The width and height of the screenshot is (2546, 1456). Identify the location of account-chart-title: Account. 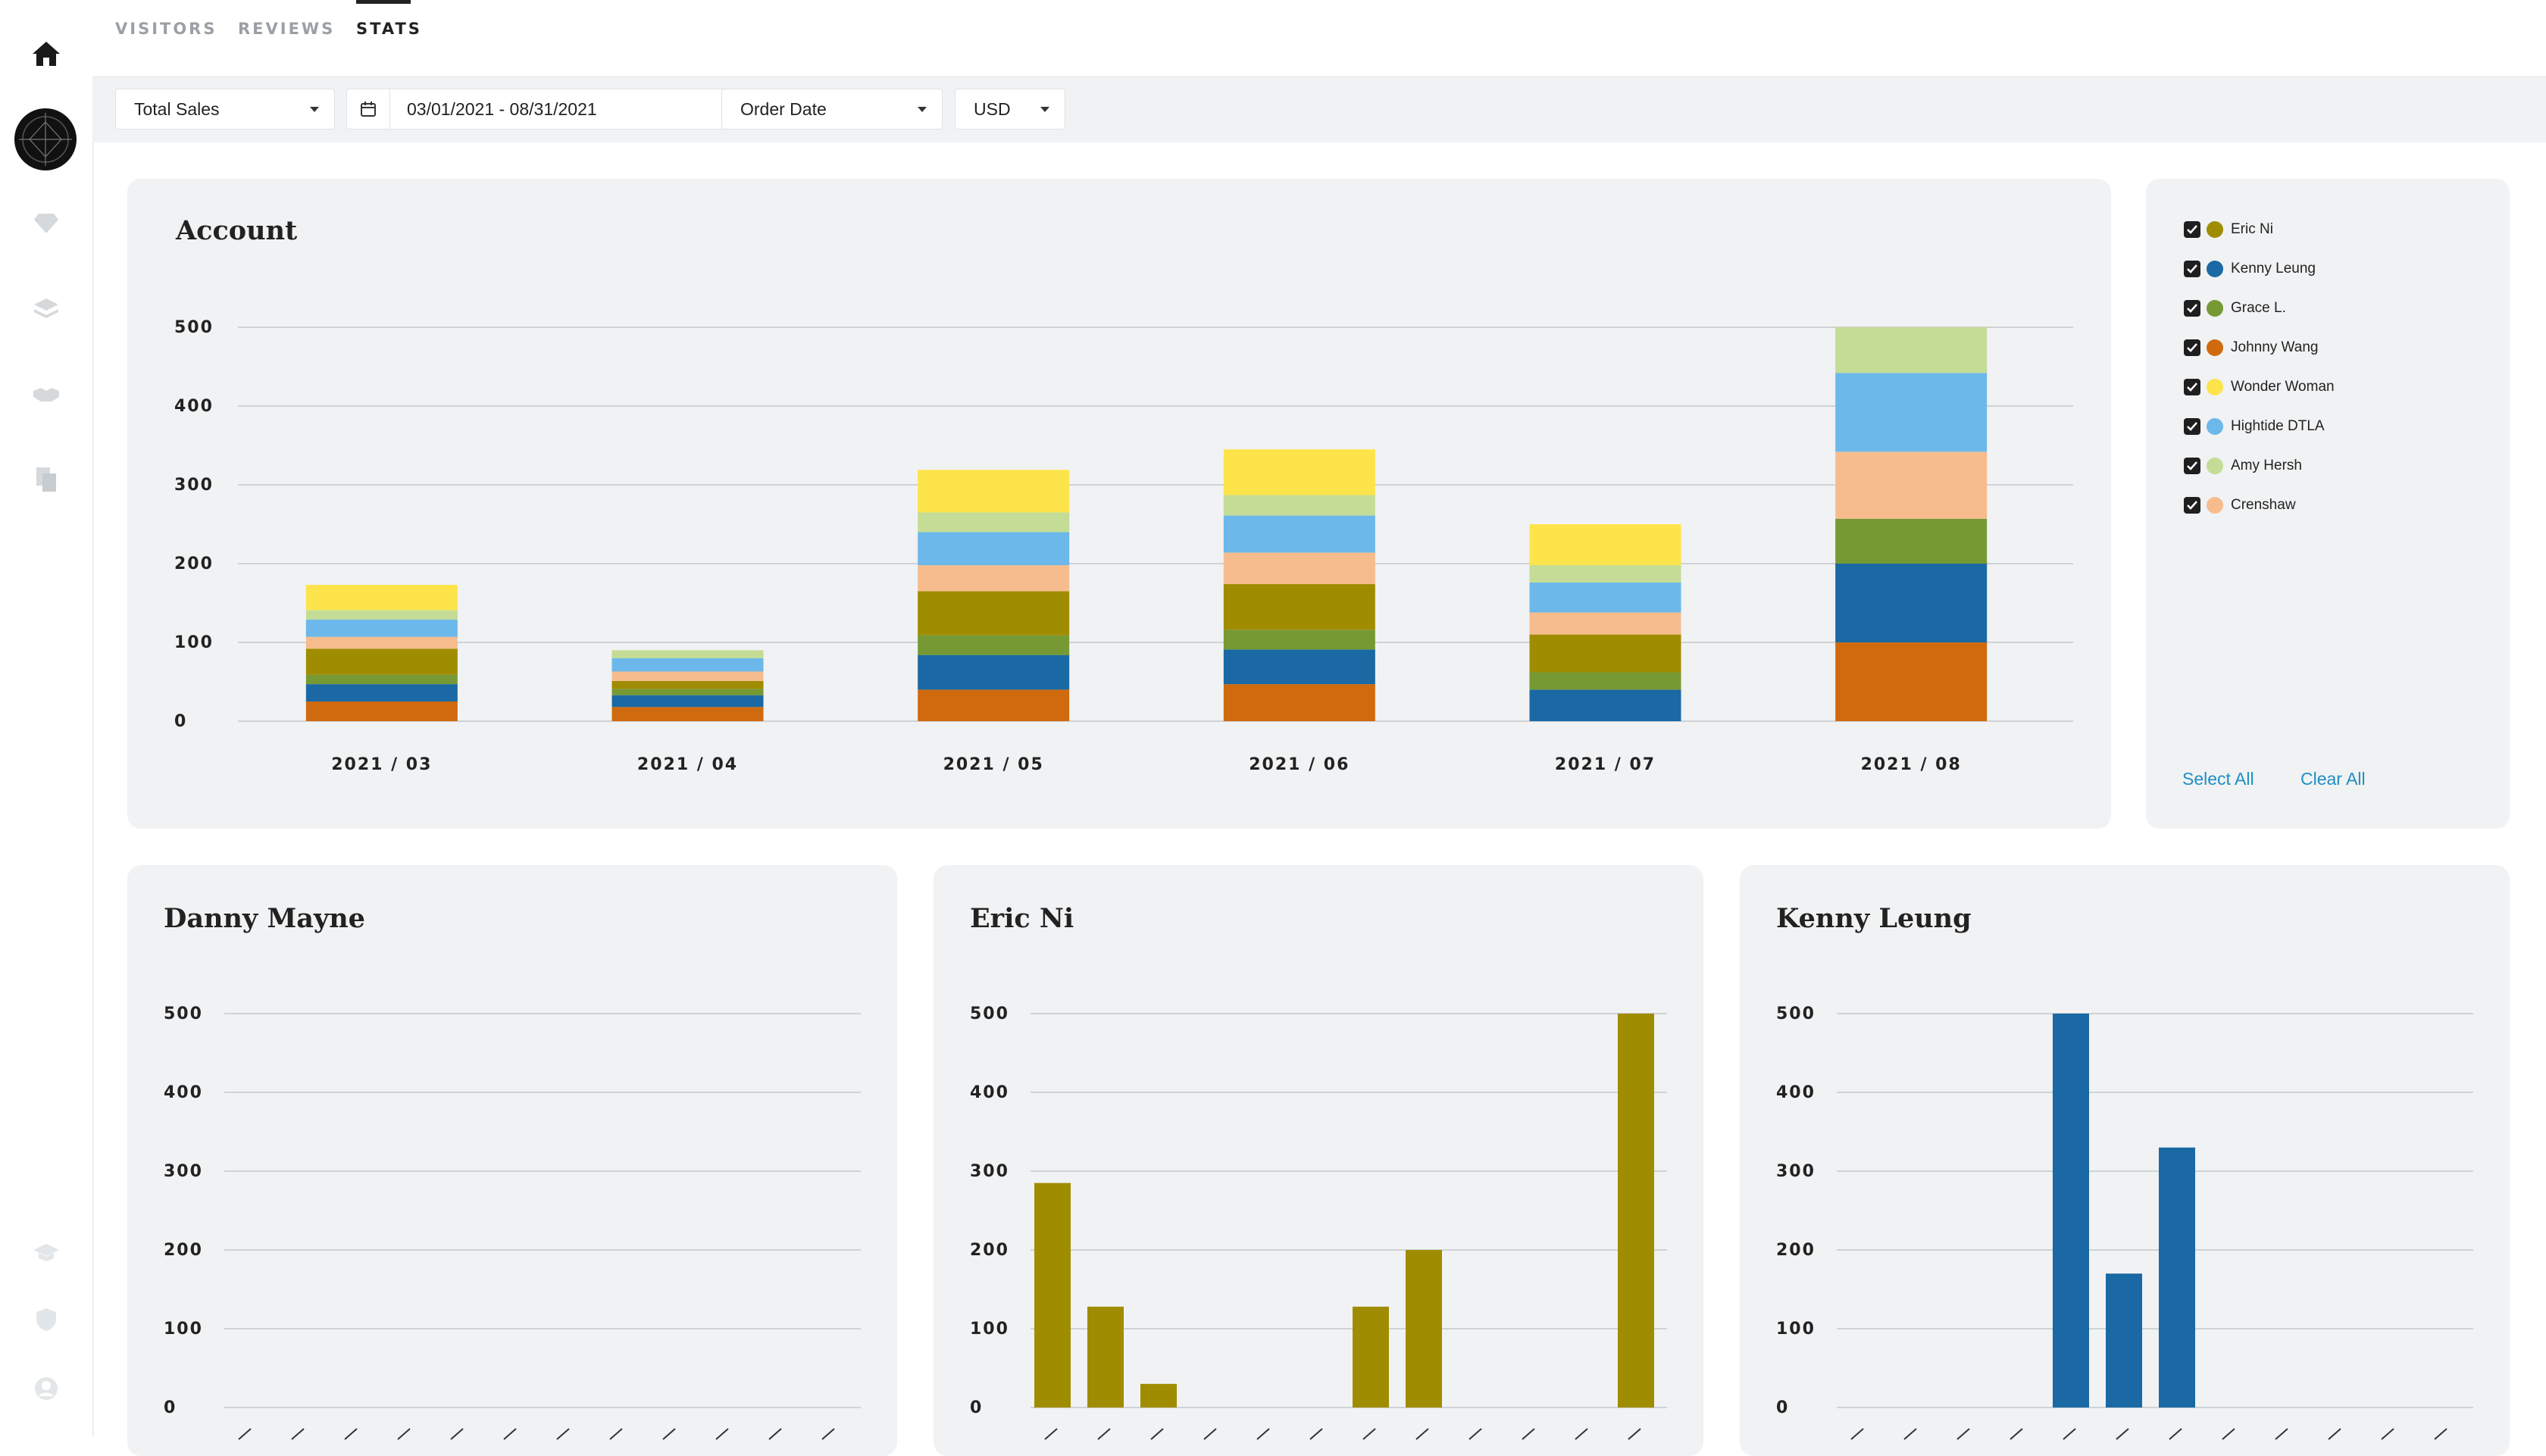
(237, 231).